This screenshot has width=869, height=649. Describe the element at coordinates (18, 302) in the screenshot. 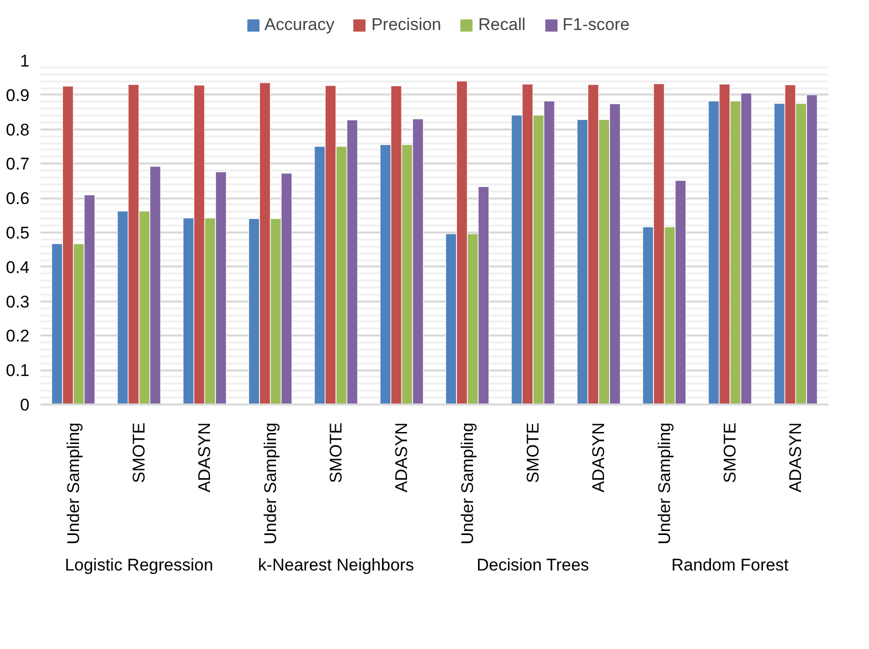

I see `y-tick-label: 0.3` at that location.